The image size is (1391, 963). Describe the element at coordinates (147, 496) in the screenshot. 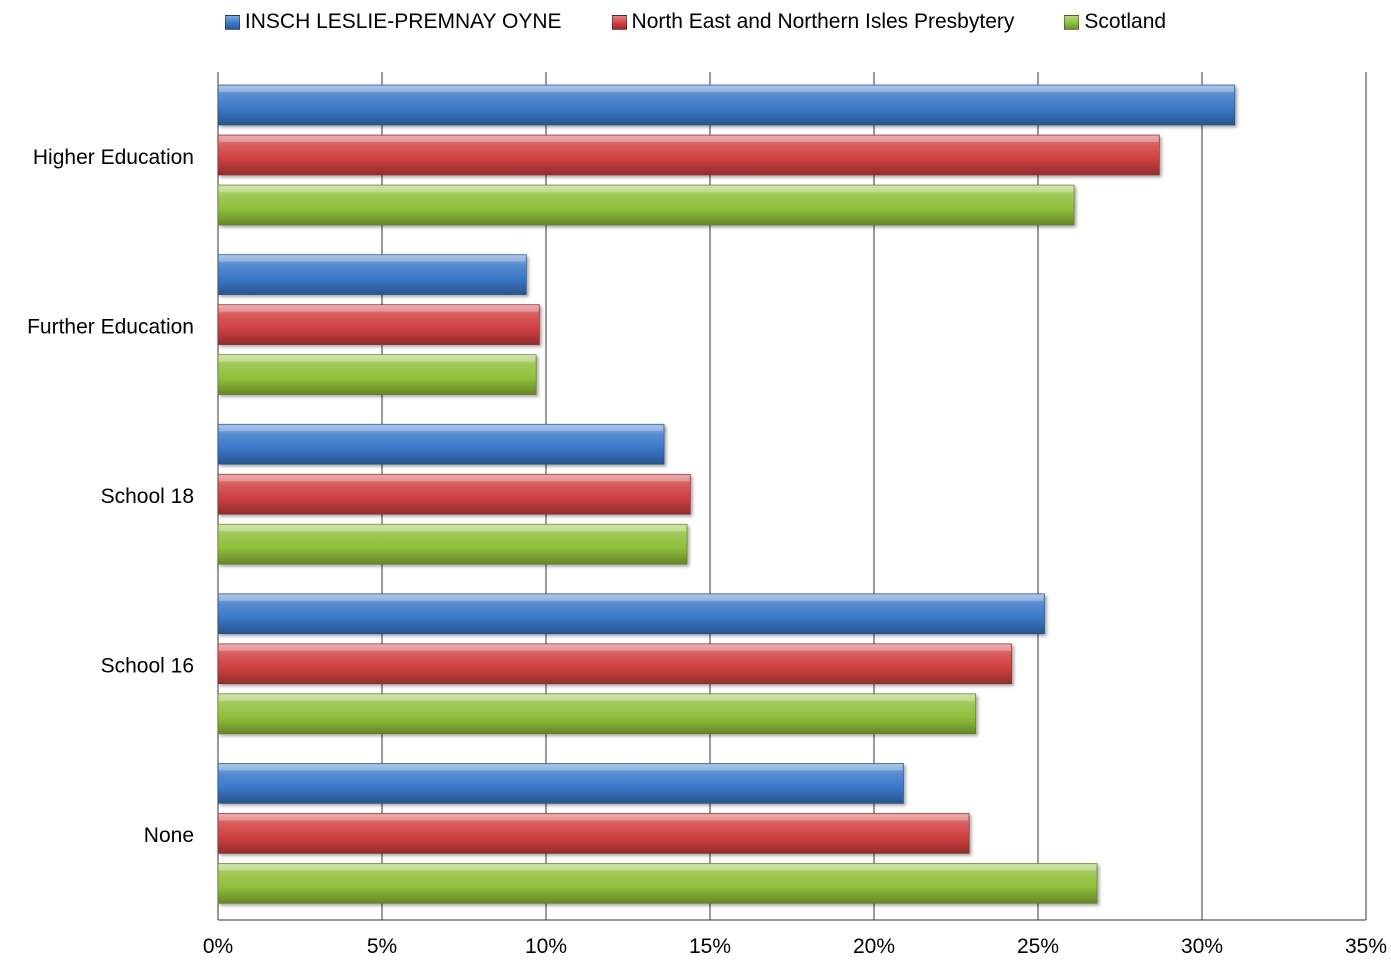

I see `y-category-label-2: School 18` at that location.